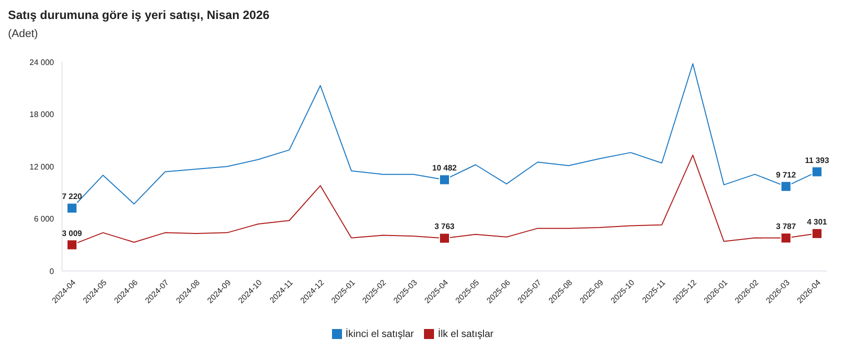 Image resolution: width=849 pixels, height=352 pixels. I want to click on data-label: 3 009, so click(72, 233).